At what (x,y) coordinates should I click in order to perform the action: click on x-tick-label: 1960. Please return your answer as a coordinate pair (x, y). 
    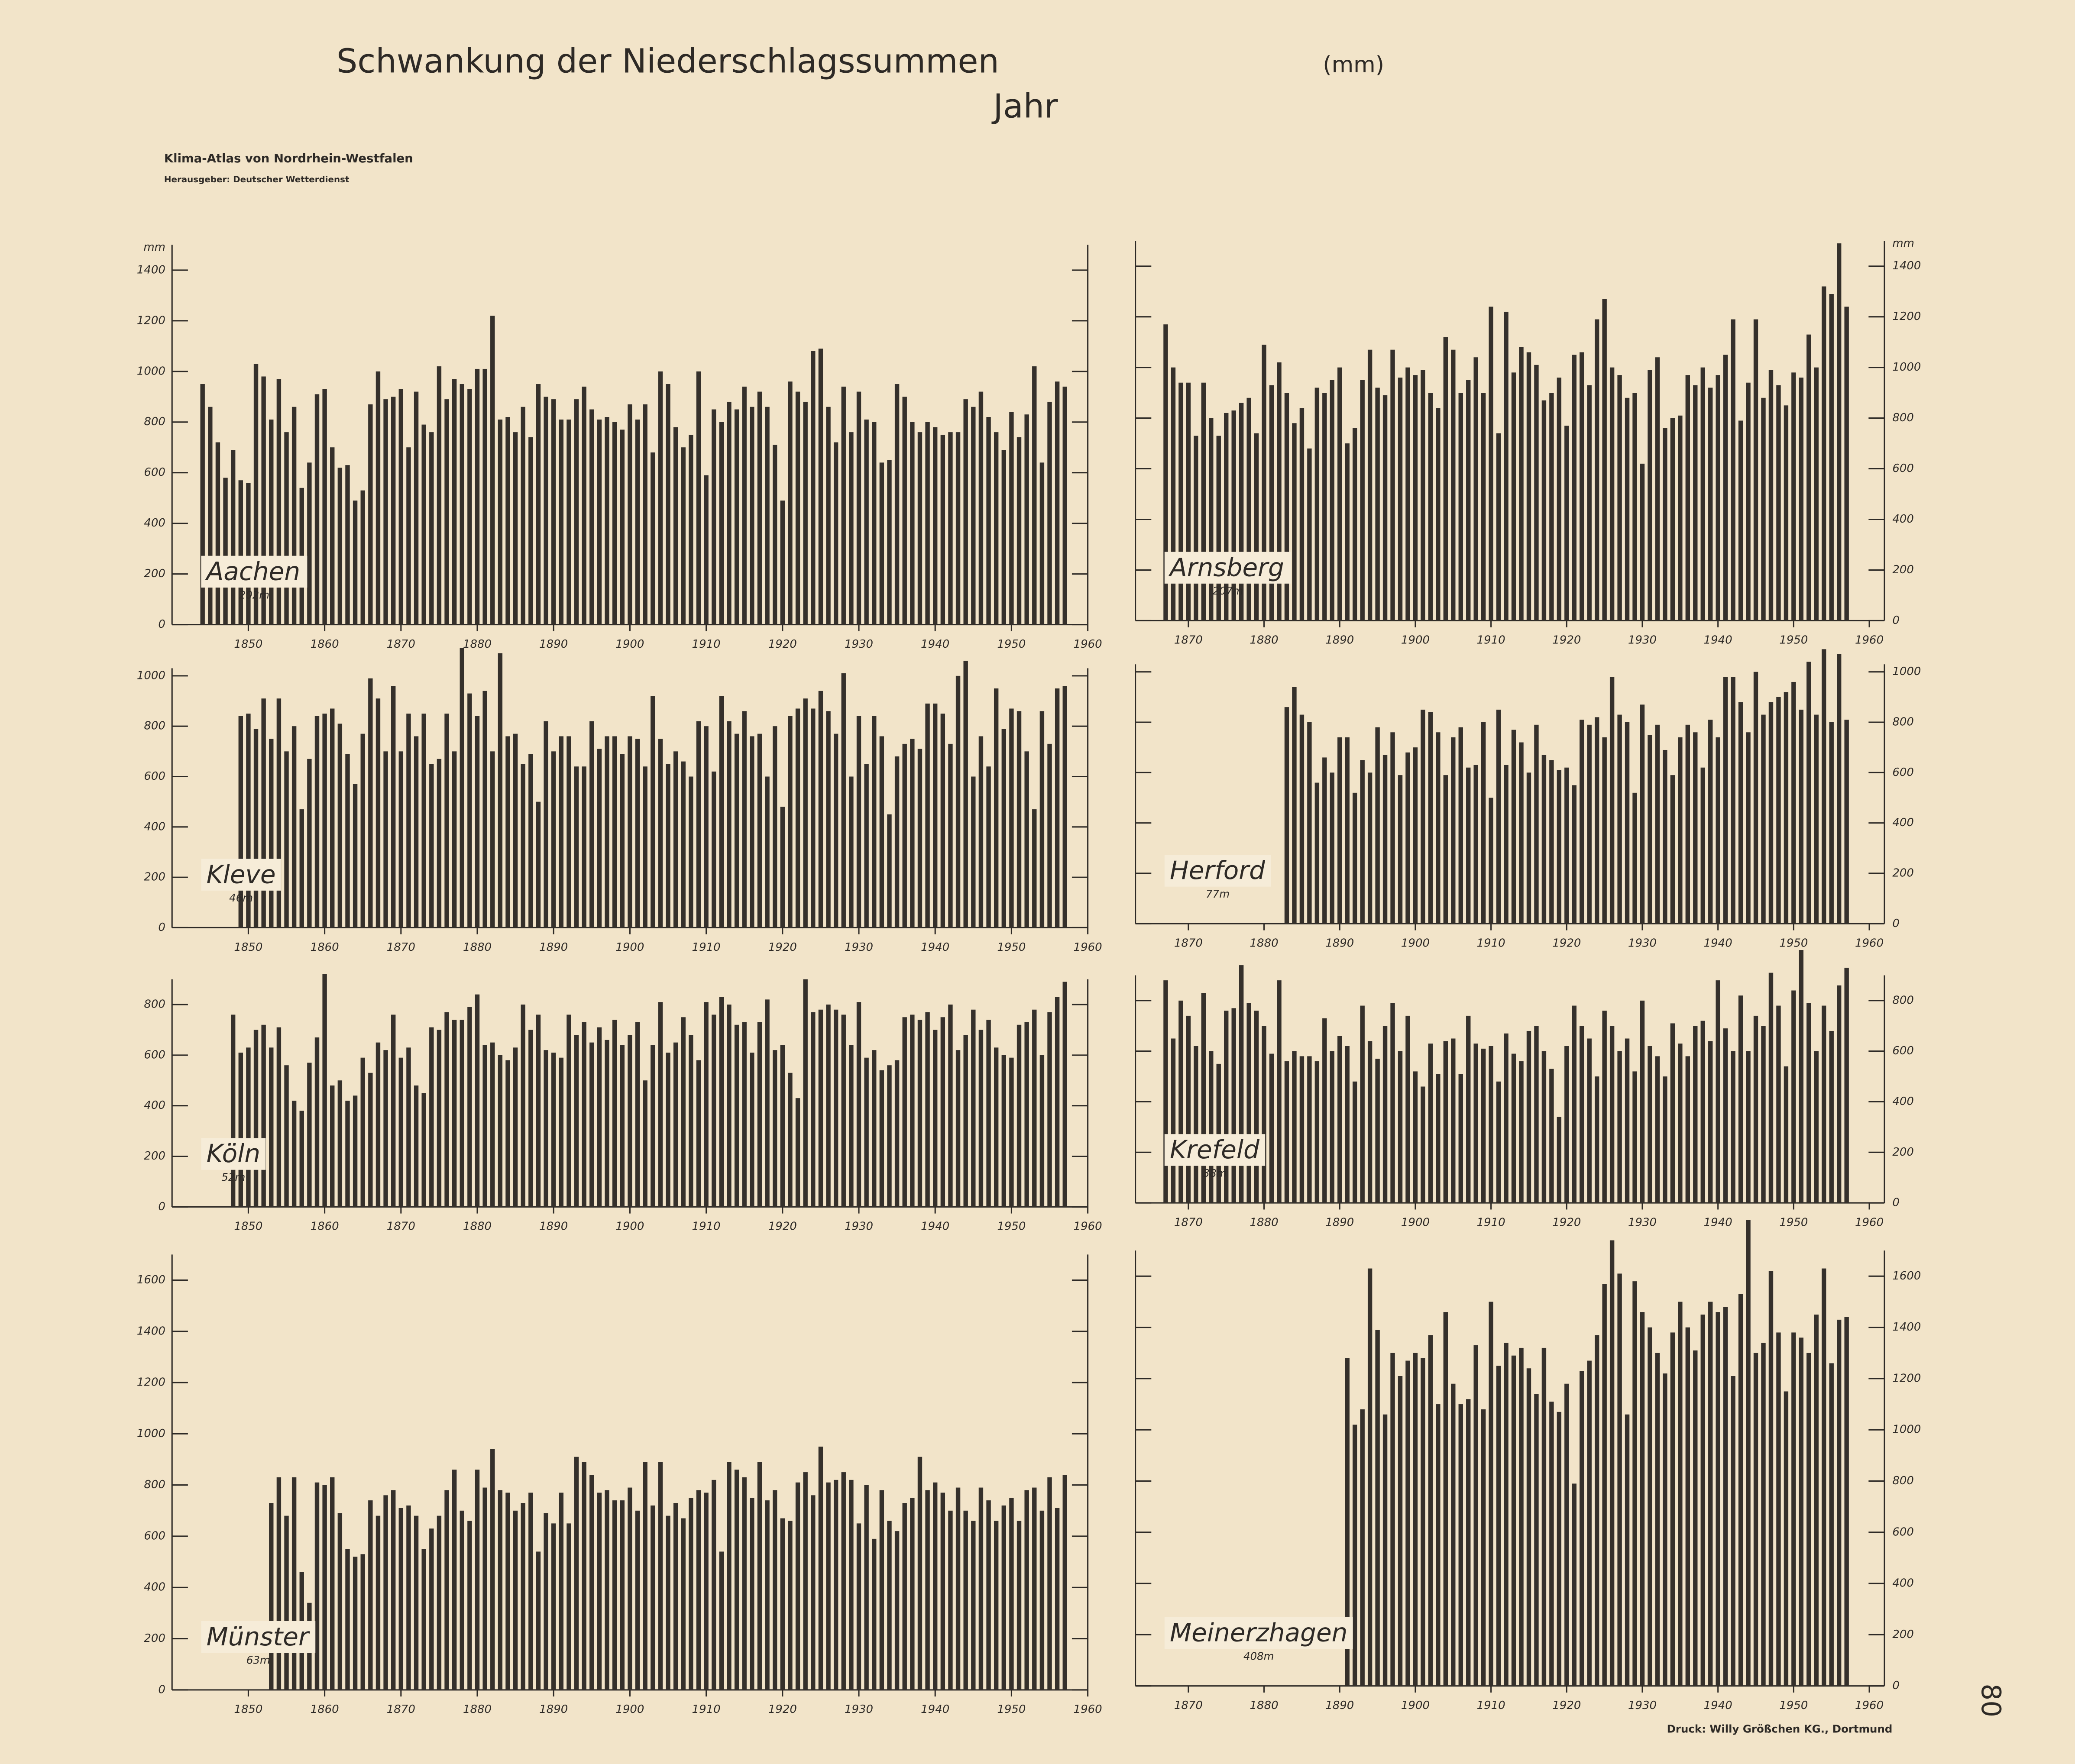
    Looking at the image, I should click on (1088, 1709).